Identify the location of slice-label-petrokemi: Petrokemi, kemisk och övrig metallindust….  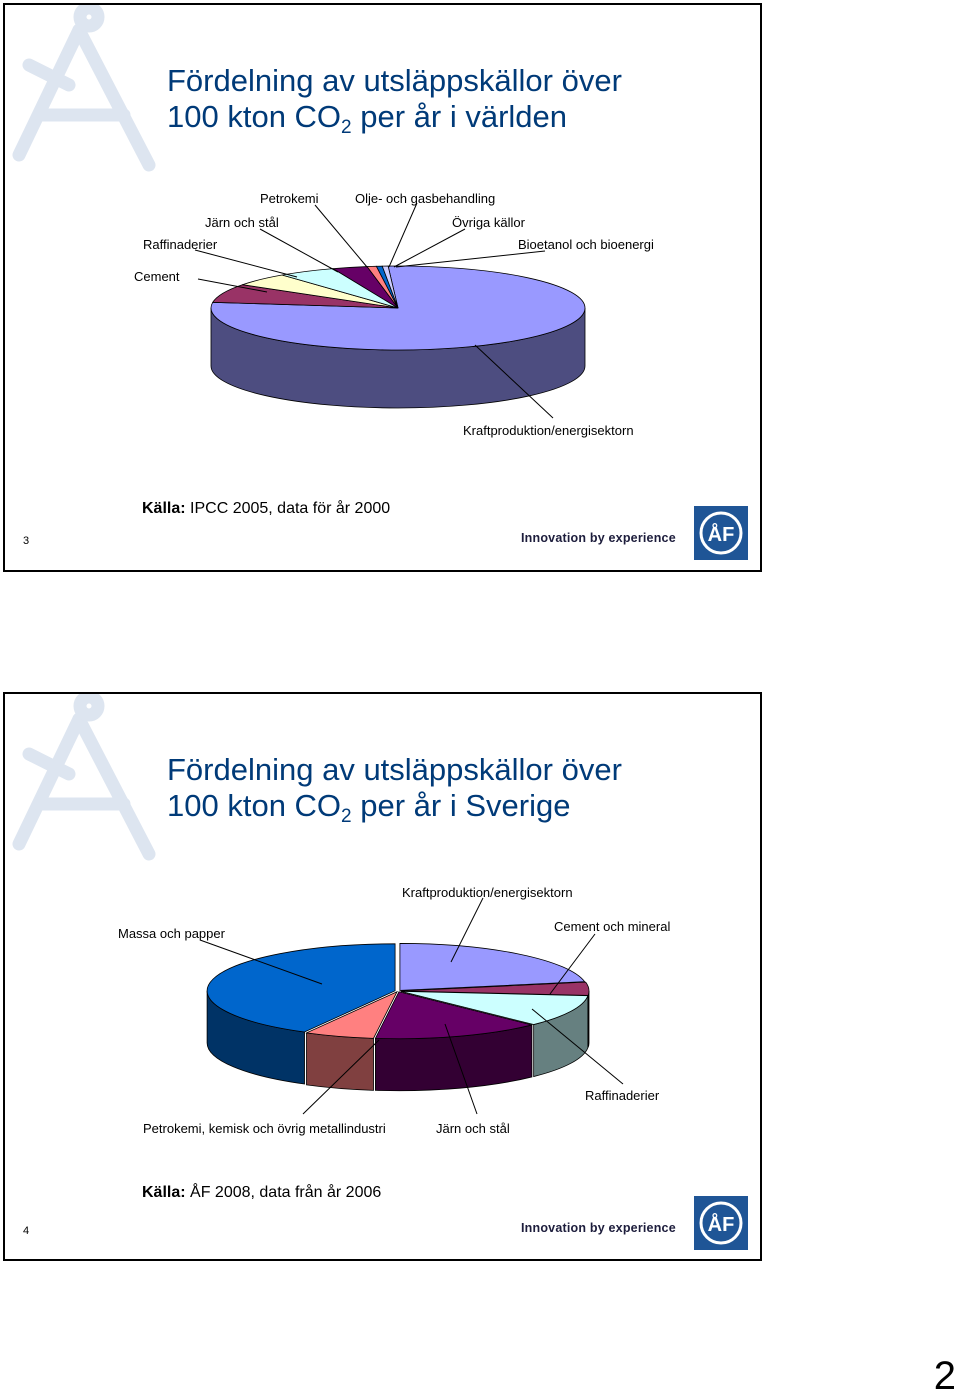
(264, 1128).